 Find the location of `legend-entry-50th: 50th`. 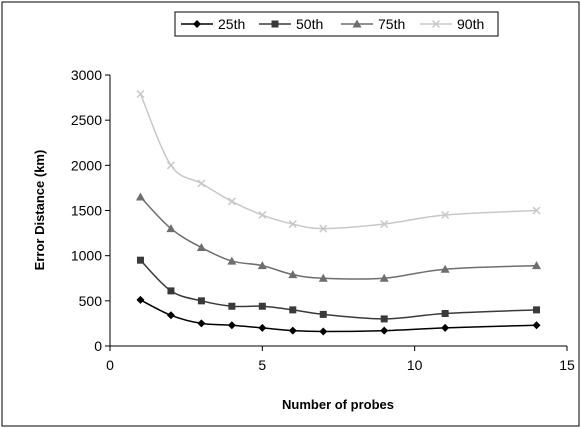

legend-entry-50th: 50th is located at coordinates (291, 24).